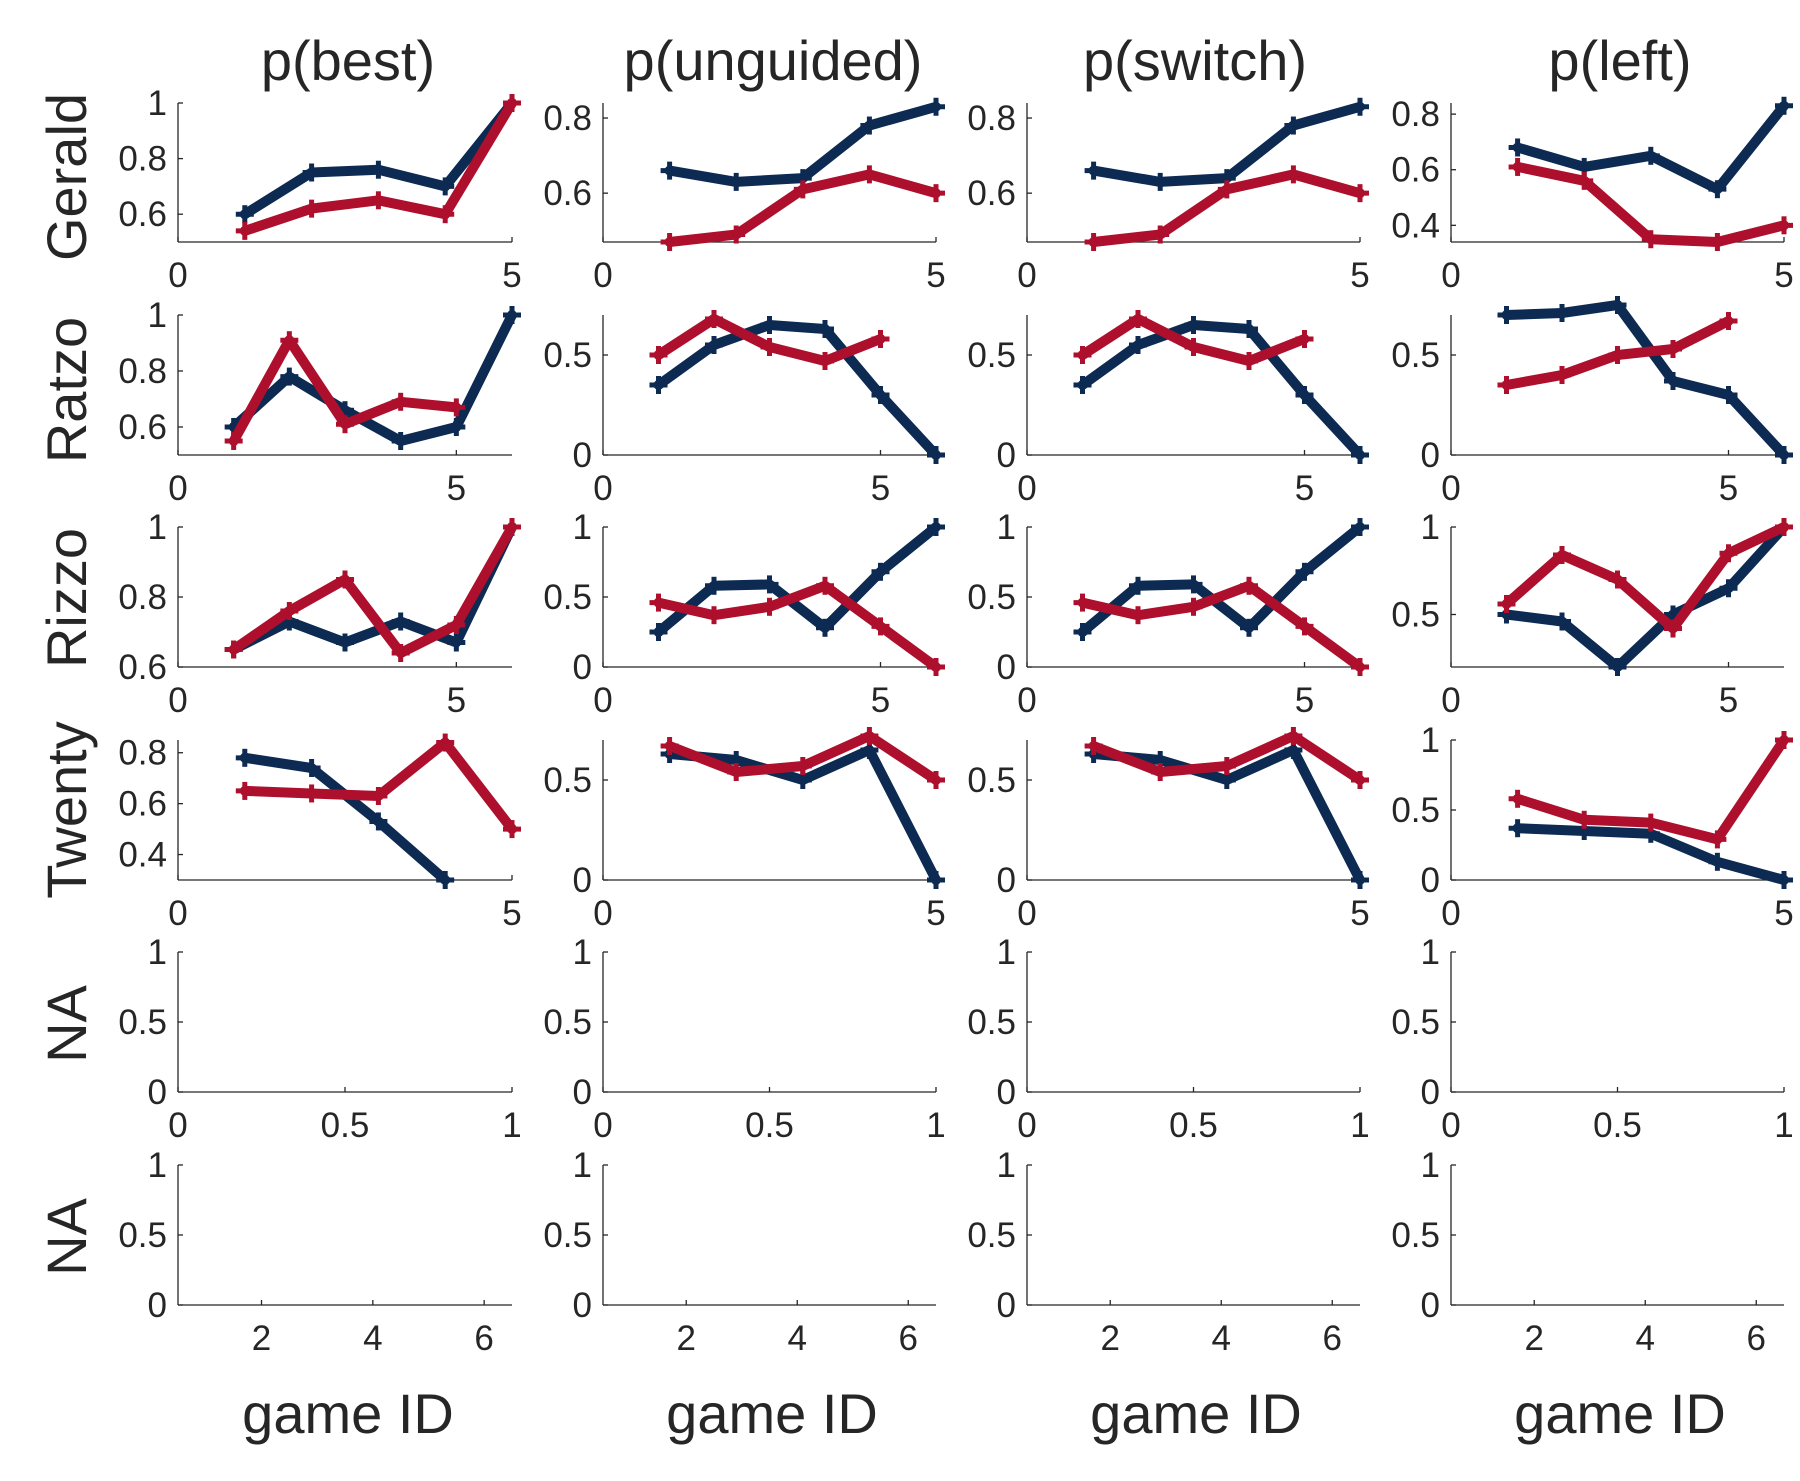 The image size is (1800, 1481). What do you see at coordinates (1168, 409) in the screenshot?
I see `panel-r2-p-switch: 0 0.5 0 5` at bounding box center [1168, 409].